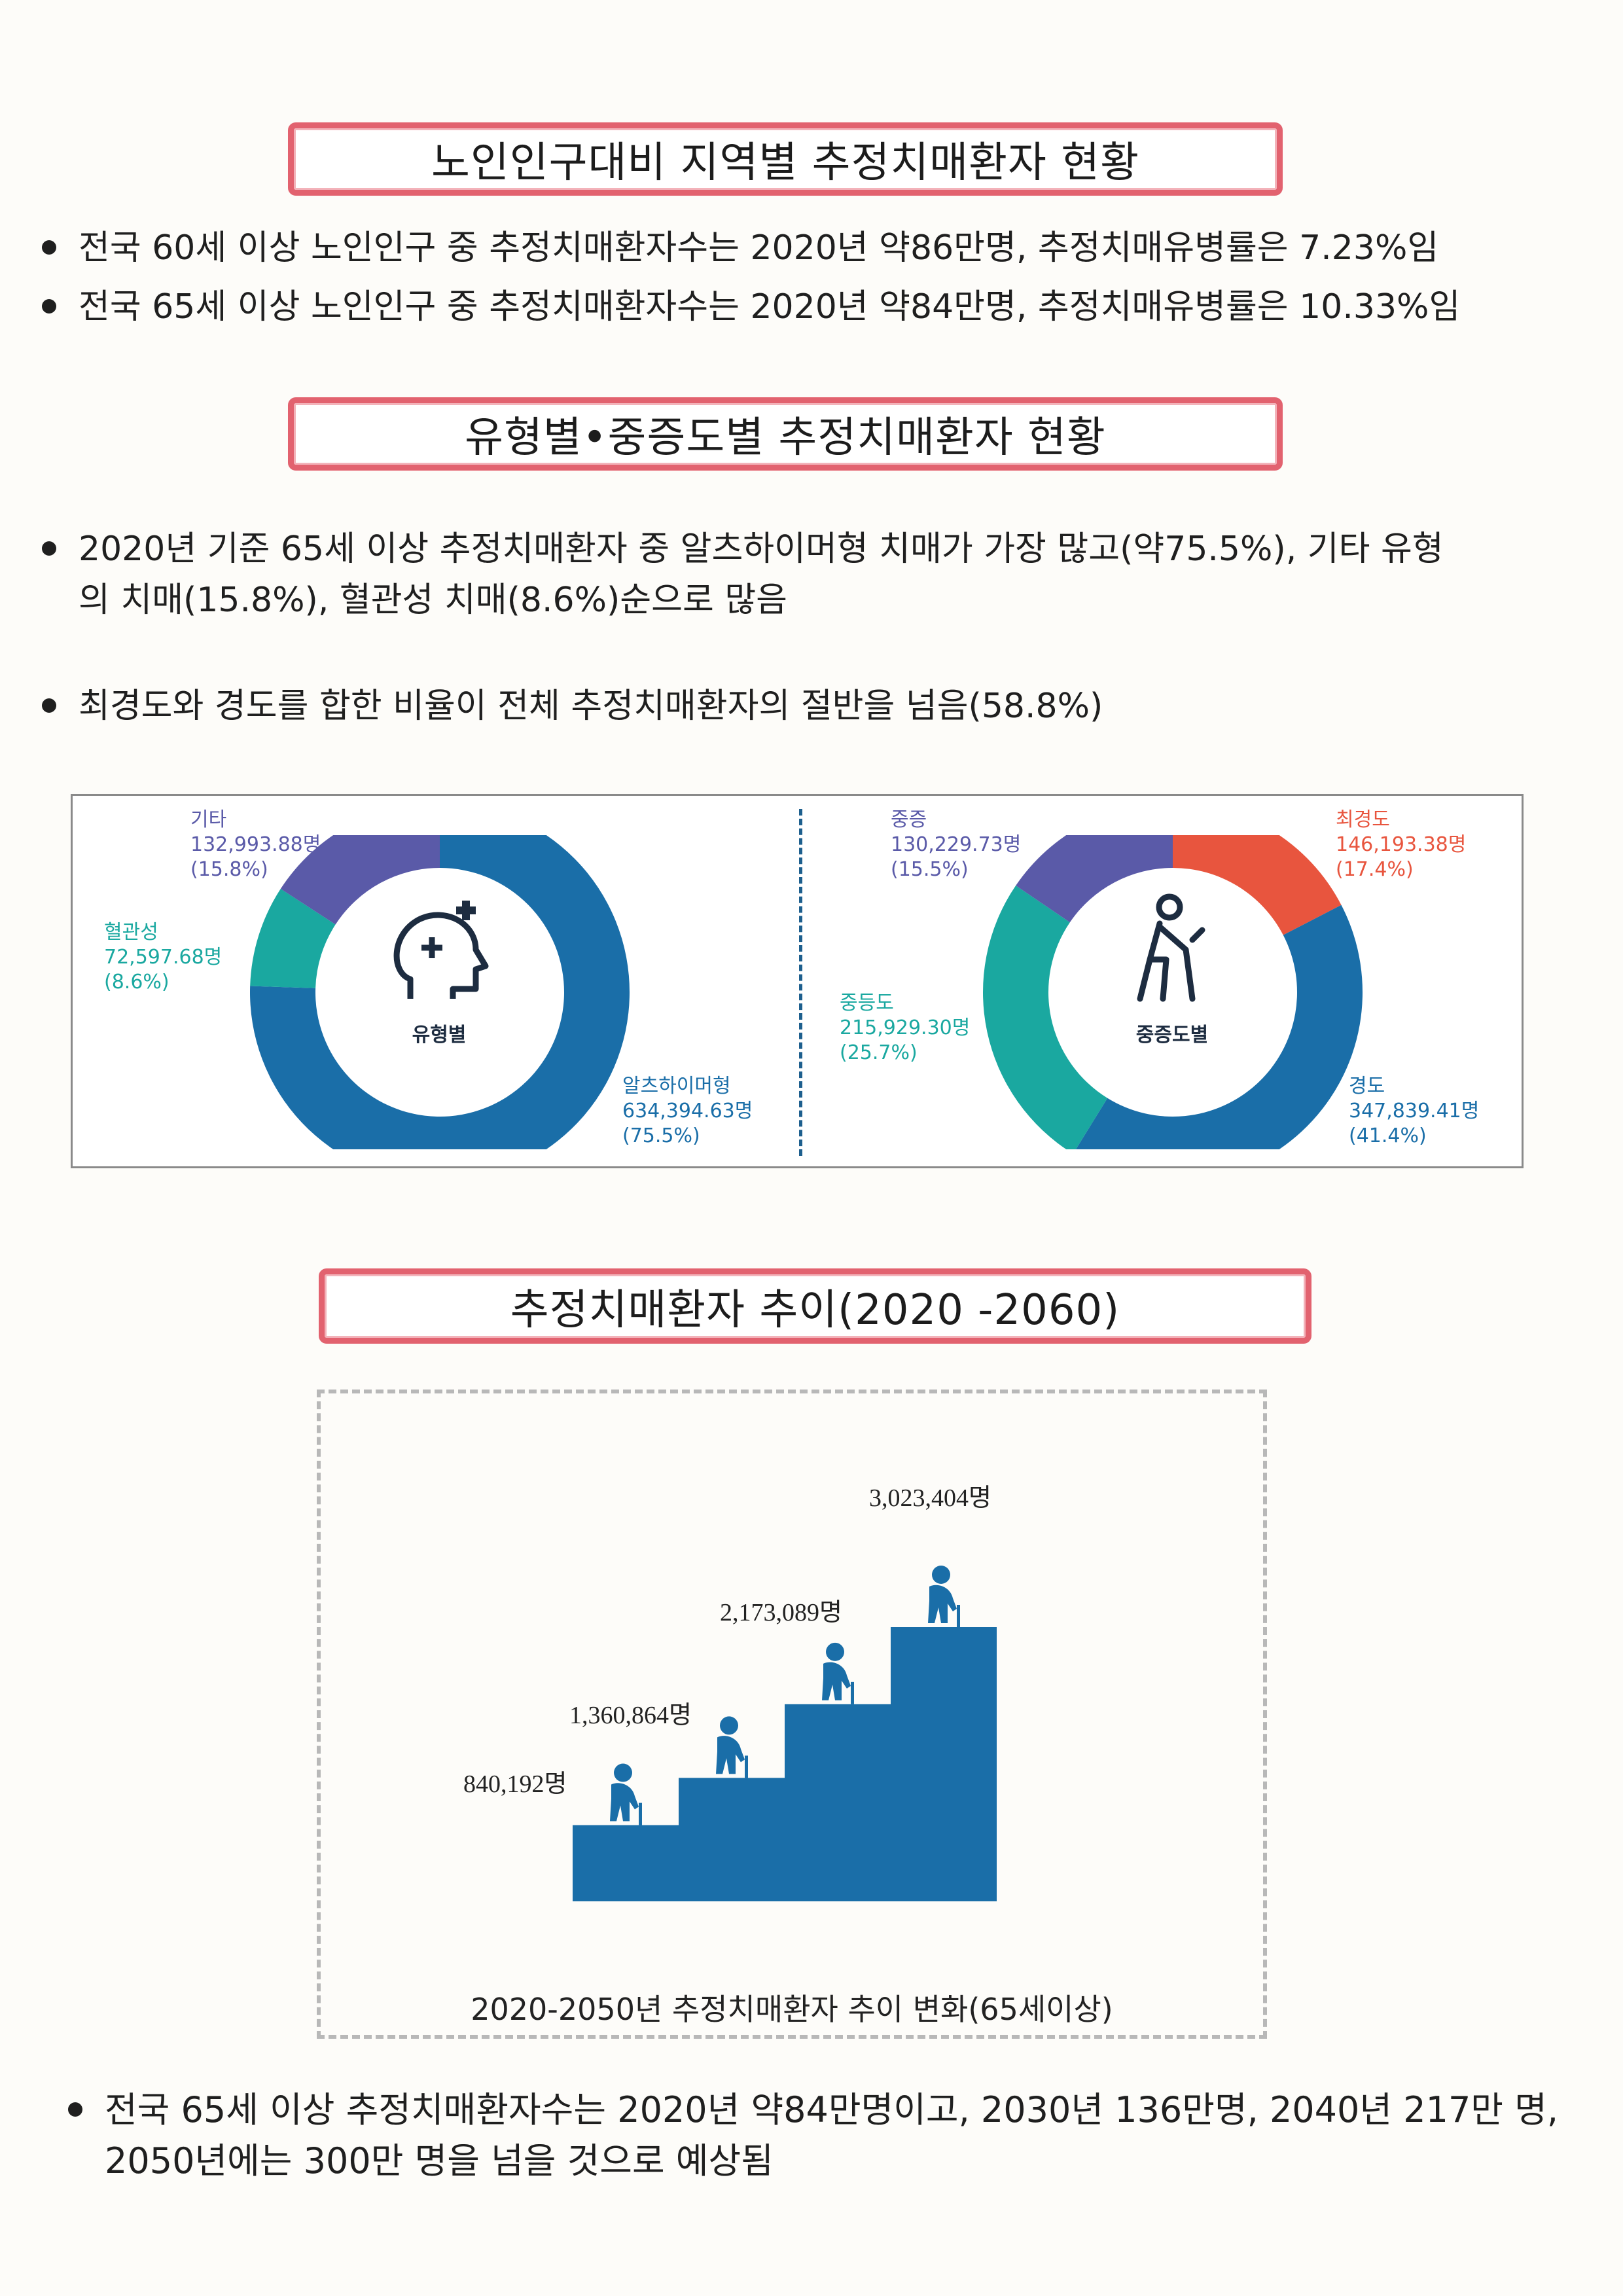 This screenshot has height=2296, width=1623. What do you see at coordinates (1172, 1035) in the screenshot?
I see `donut2-center-label: 중증도별` at bounding box center [1172, 1035].